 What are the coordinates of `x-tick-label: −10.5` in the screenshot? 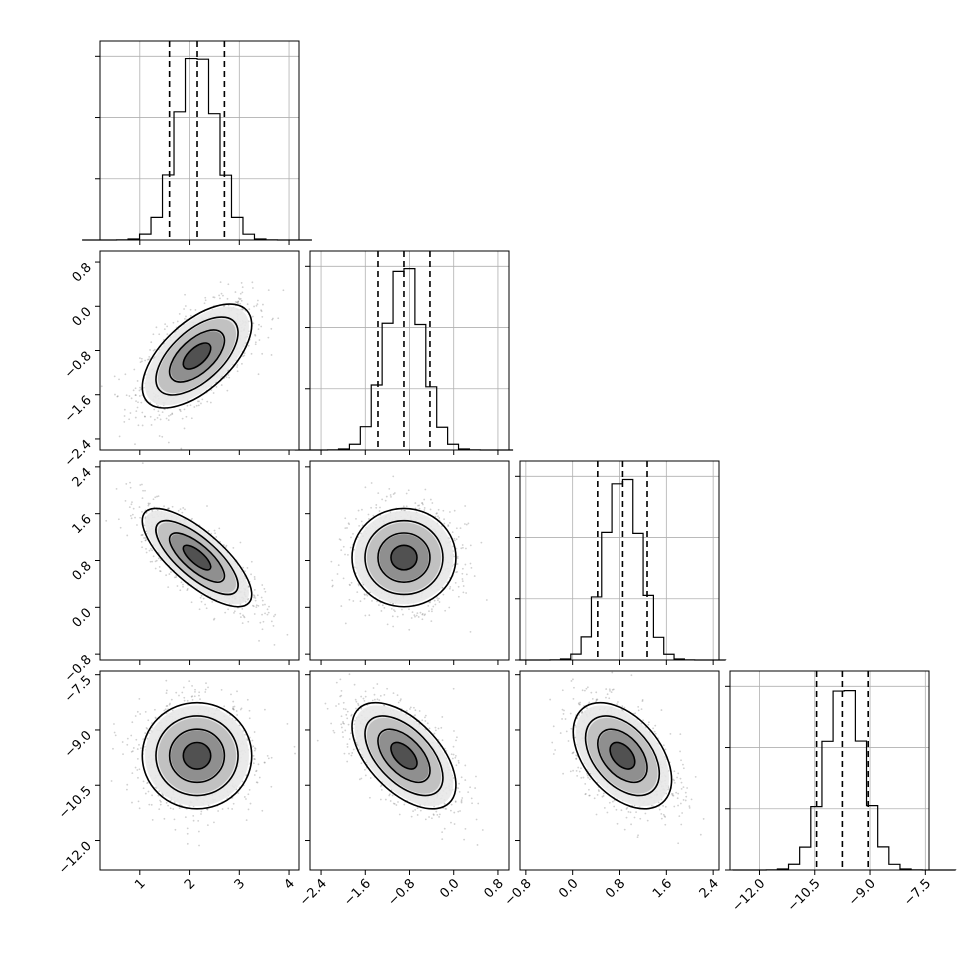 It's located at (804, 895).